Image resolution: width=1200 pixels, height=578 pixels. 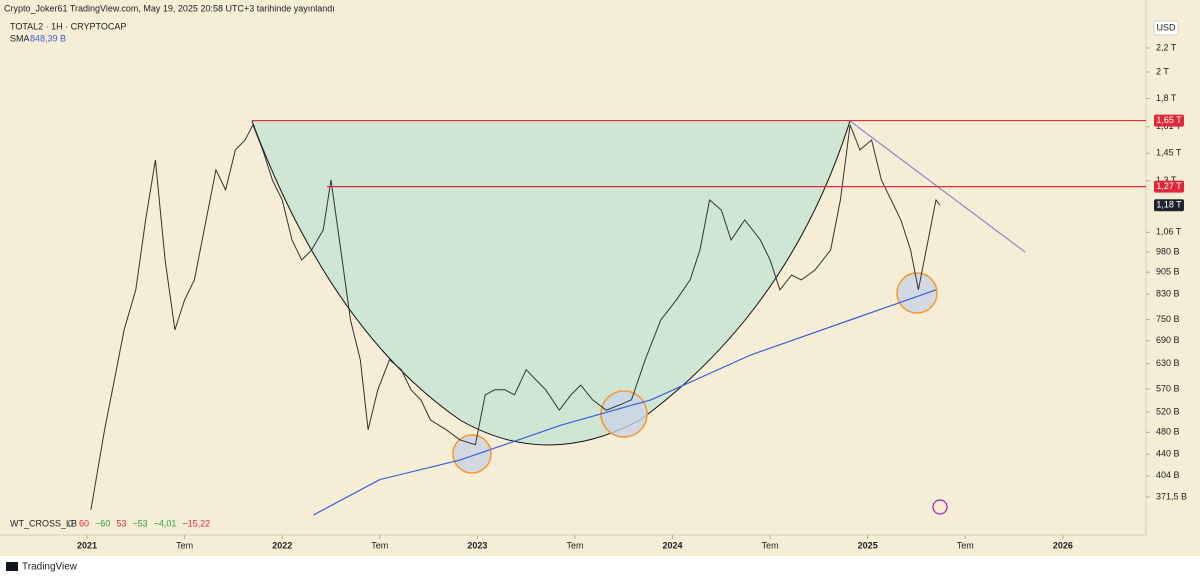 What do you see at coordinates (1166, 98) in the screenshot?
I see `y-tick-label: 1,8 T` at bounding box center [1166, 98].